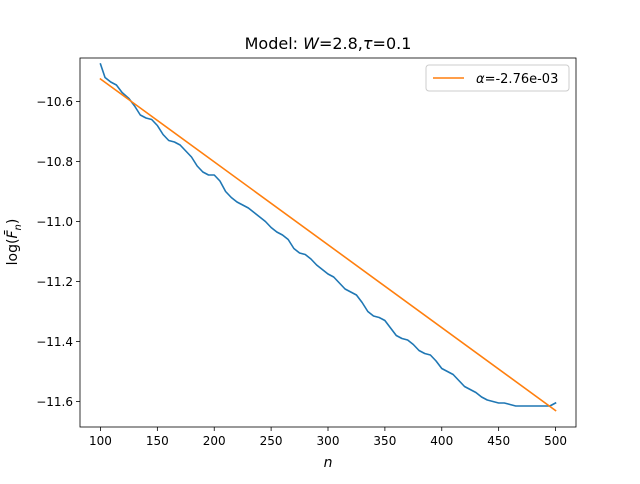  Describe the element at coordinates (54, 282) in the screenshot. I see `y-tick-label: −11.2` at that location.